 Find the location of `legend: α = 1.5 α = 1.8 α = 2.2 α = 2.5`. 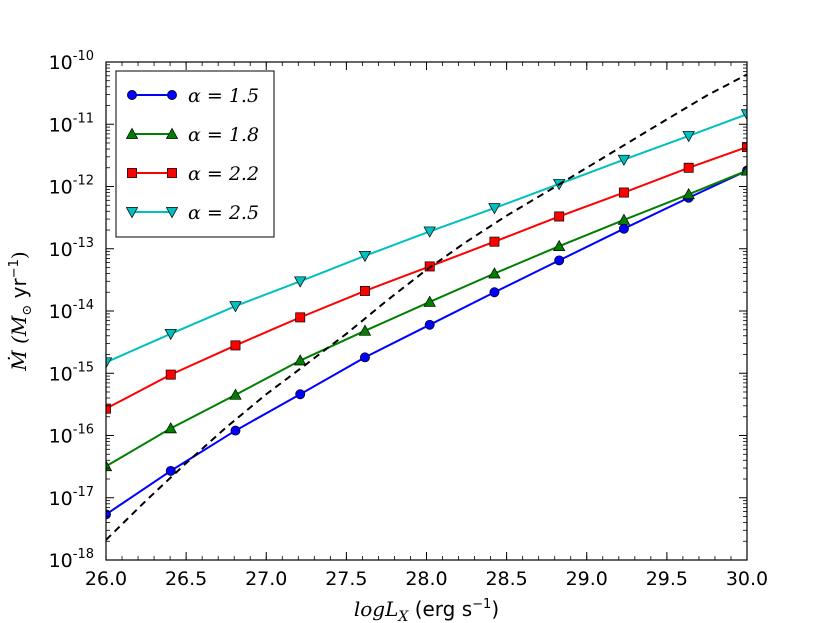

legend: α = 1.5 α = 1.8 α = 2.2 α = 2.5 is located at coordinates (195, 154).